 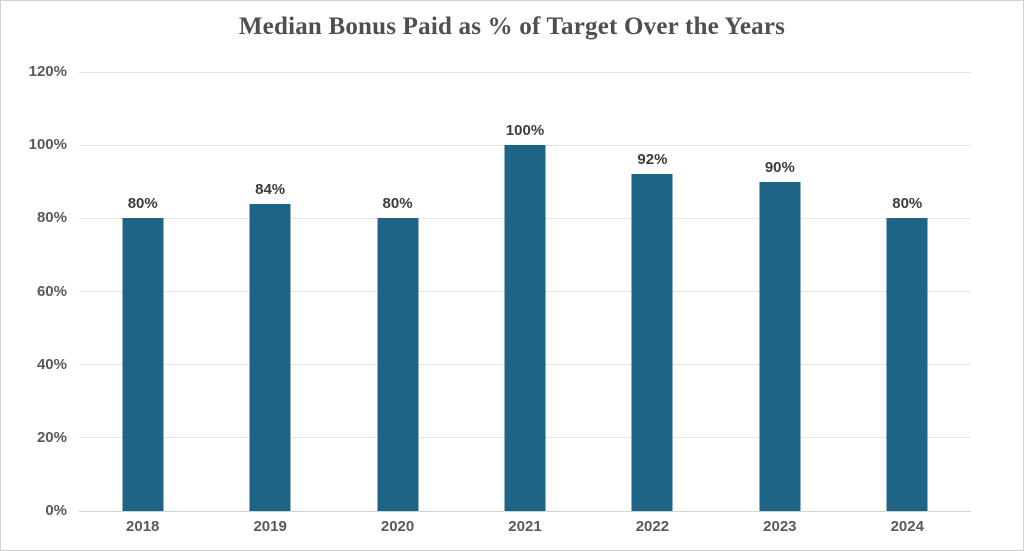 What do you see at coordinates (780, 526) in the screenshot?
I see `x-tick-label: 2023` at bounding box center [780, 526].